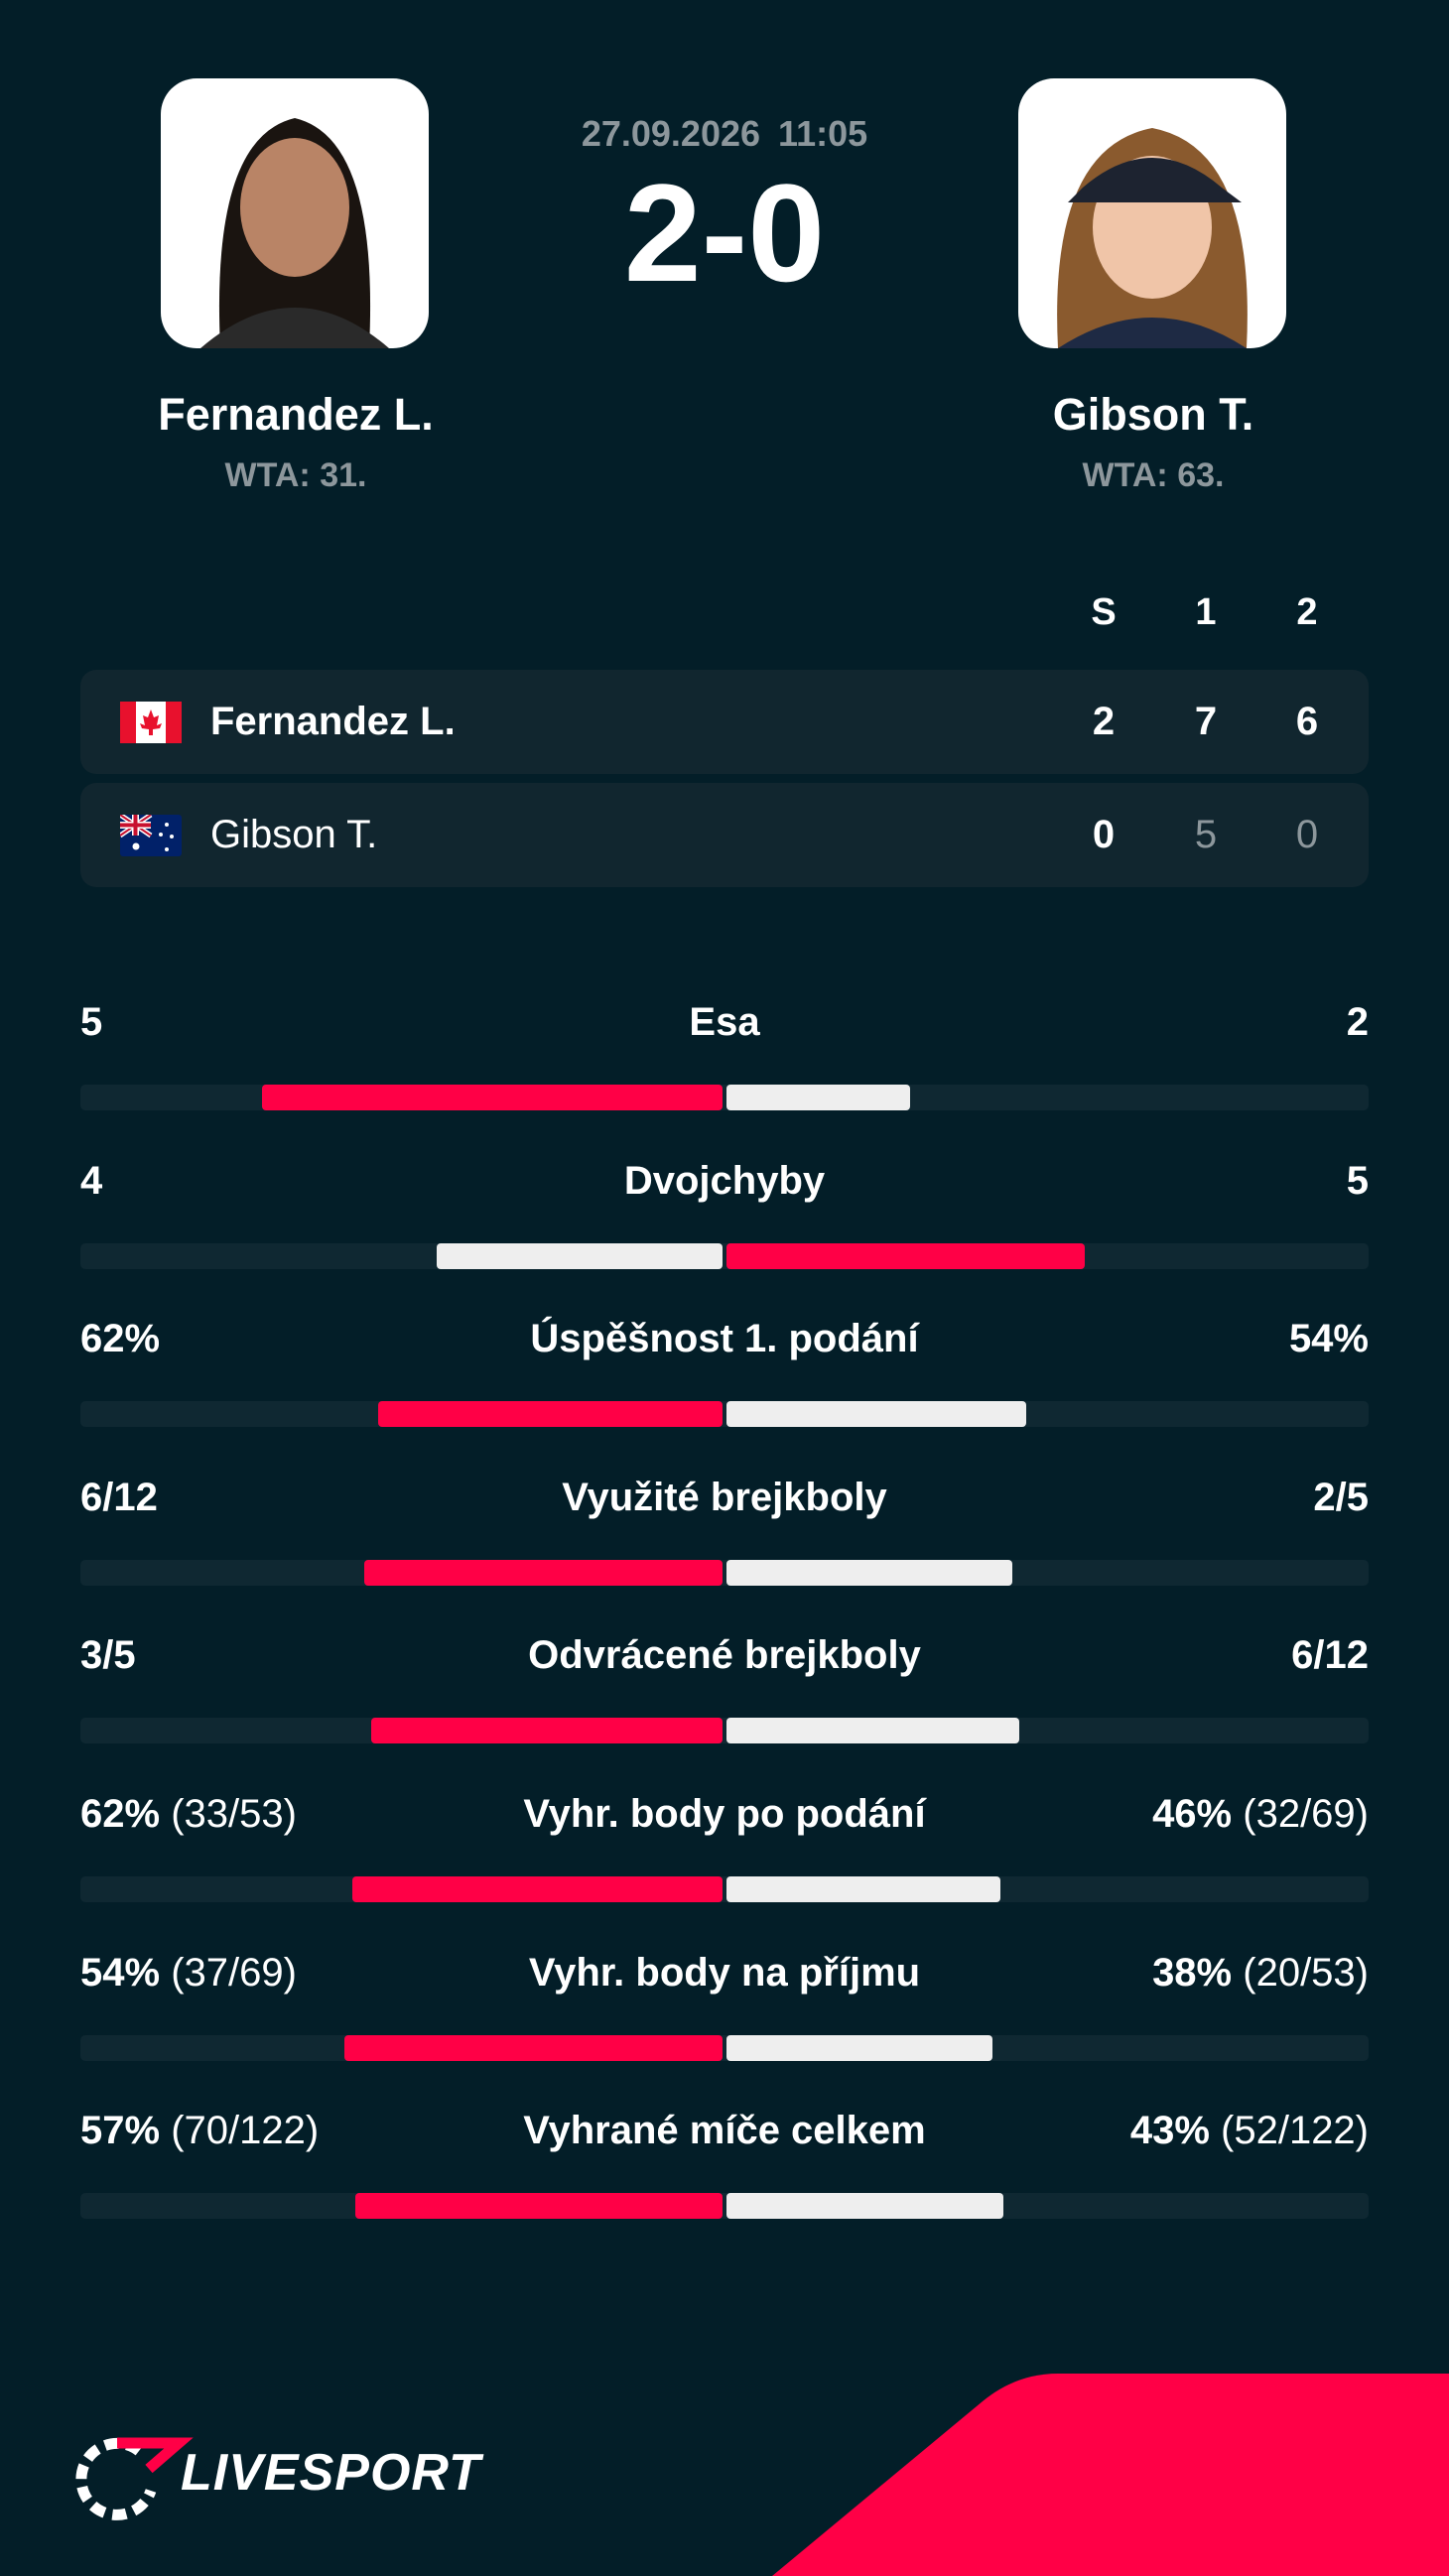 The width and height of the screenshot is (1449, 2576). What do you see at coordinates (1307, 612) in the screenshot?
I see `set-header: 2` at bounding box center [1307, 612].